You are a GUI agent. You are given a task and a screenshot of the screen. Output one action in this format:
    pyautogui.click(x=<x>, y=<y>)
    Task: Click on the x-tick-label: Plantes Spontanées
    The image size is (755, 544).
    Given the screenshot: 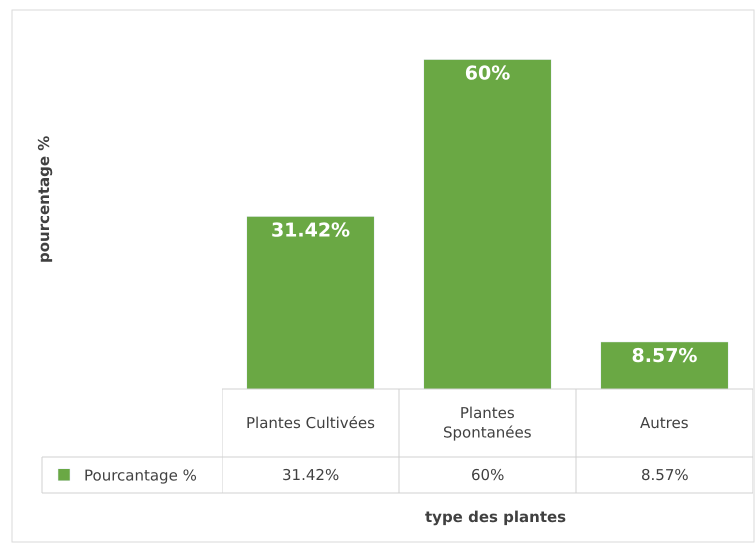 What is the action you would take?
    pyautogui.click(x=487, y=423)
    